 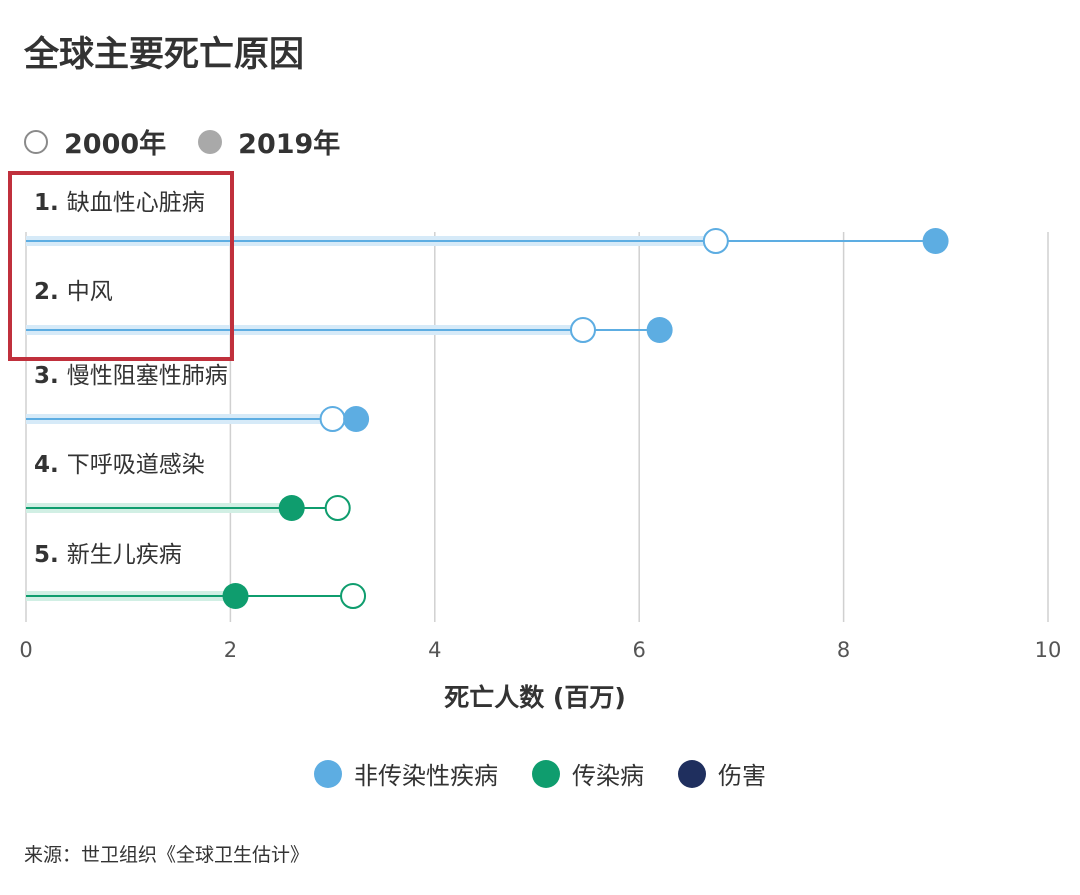 I want to click on year-legend: 2000年 2019年, so click(x=198, y=141).